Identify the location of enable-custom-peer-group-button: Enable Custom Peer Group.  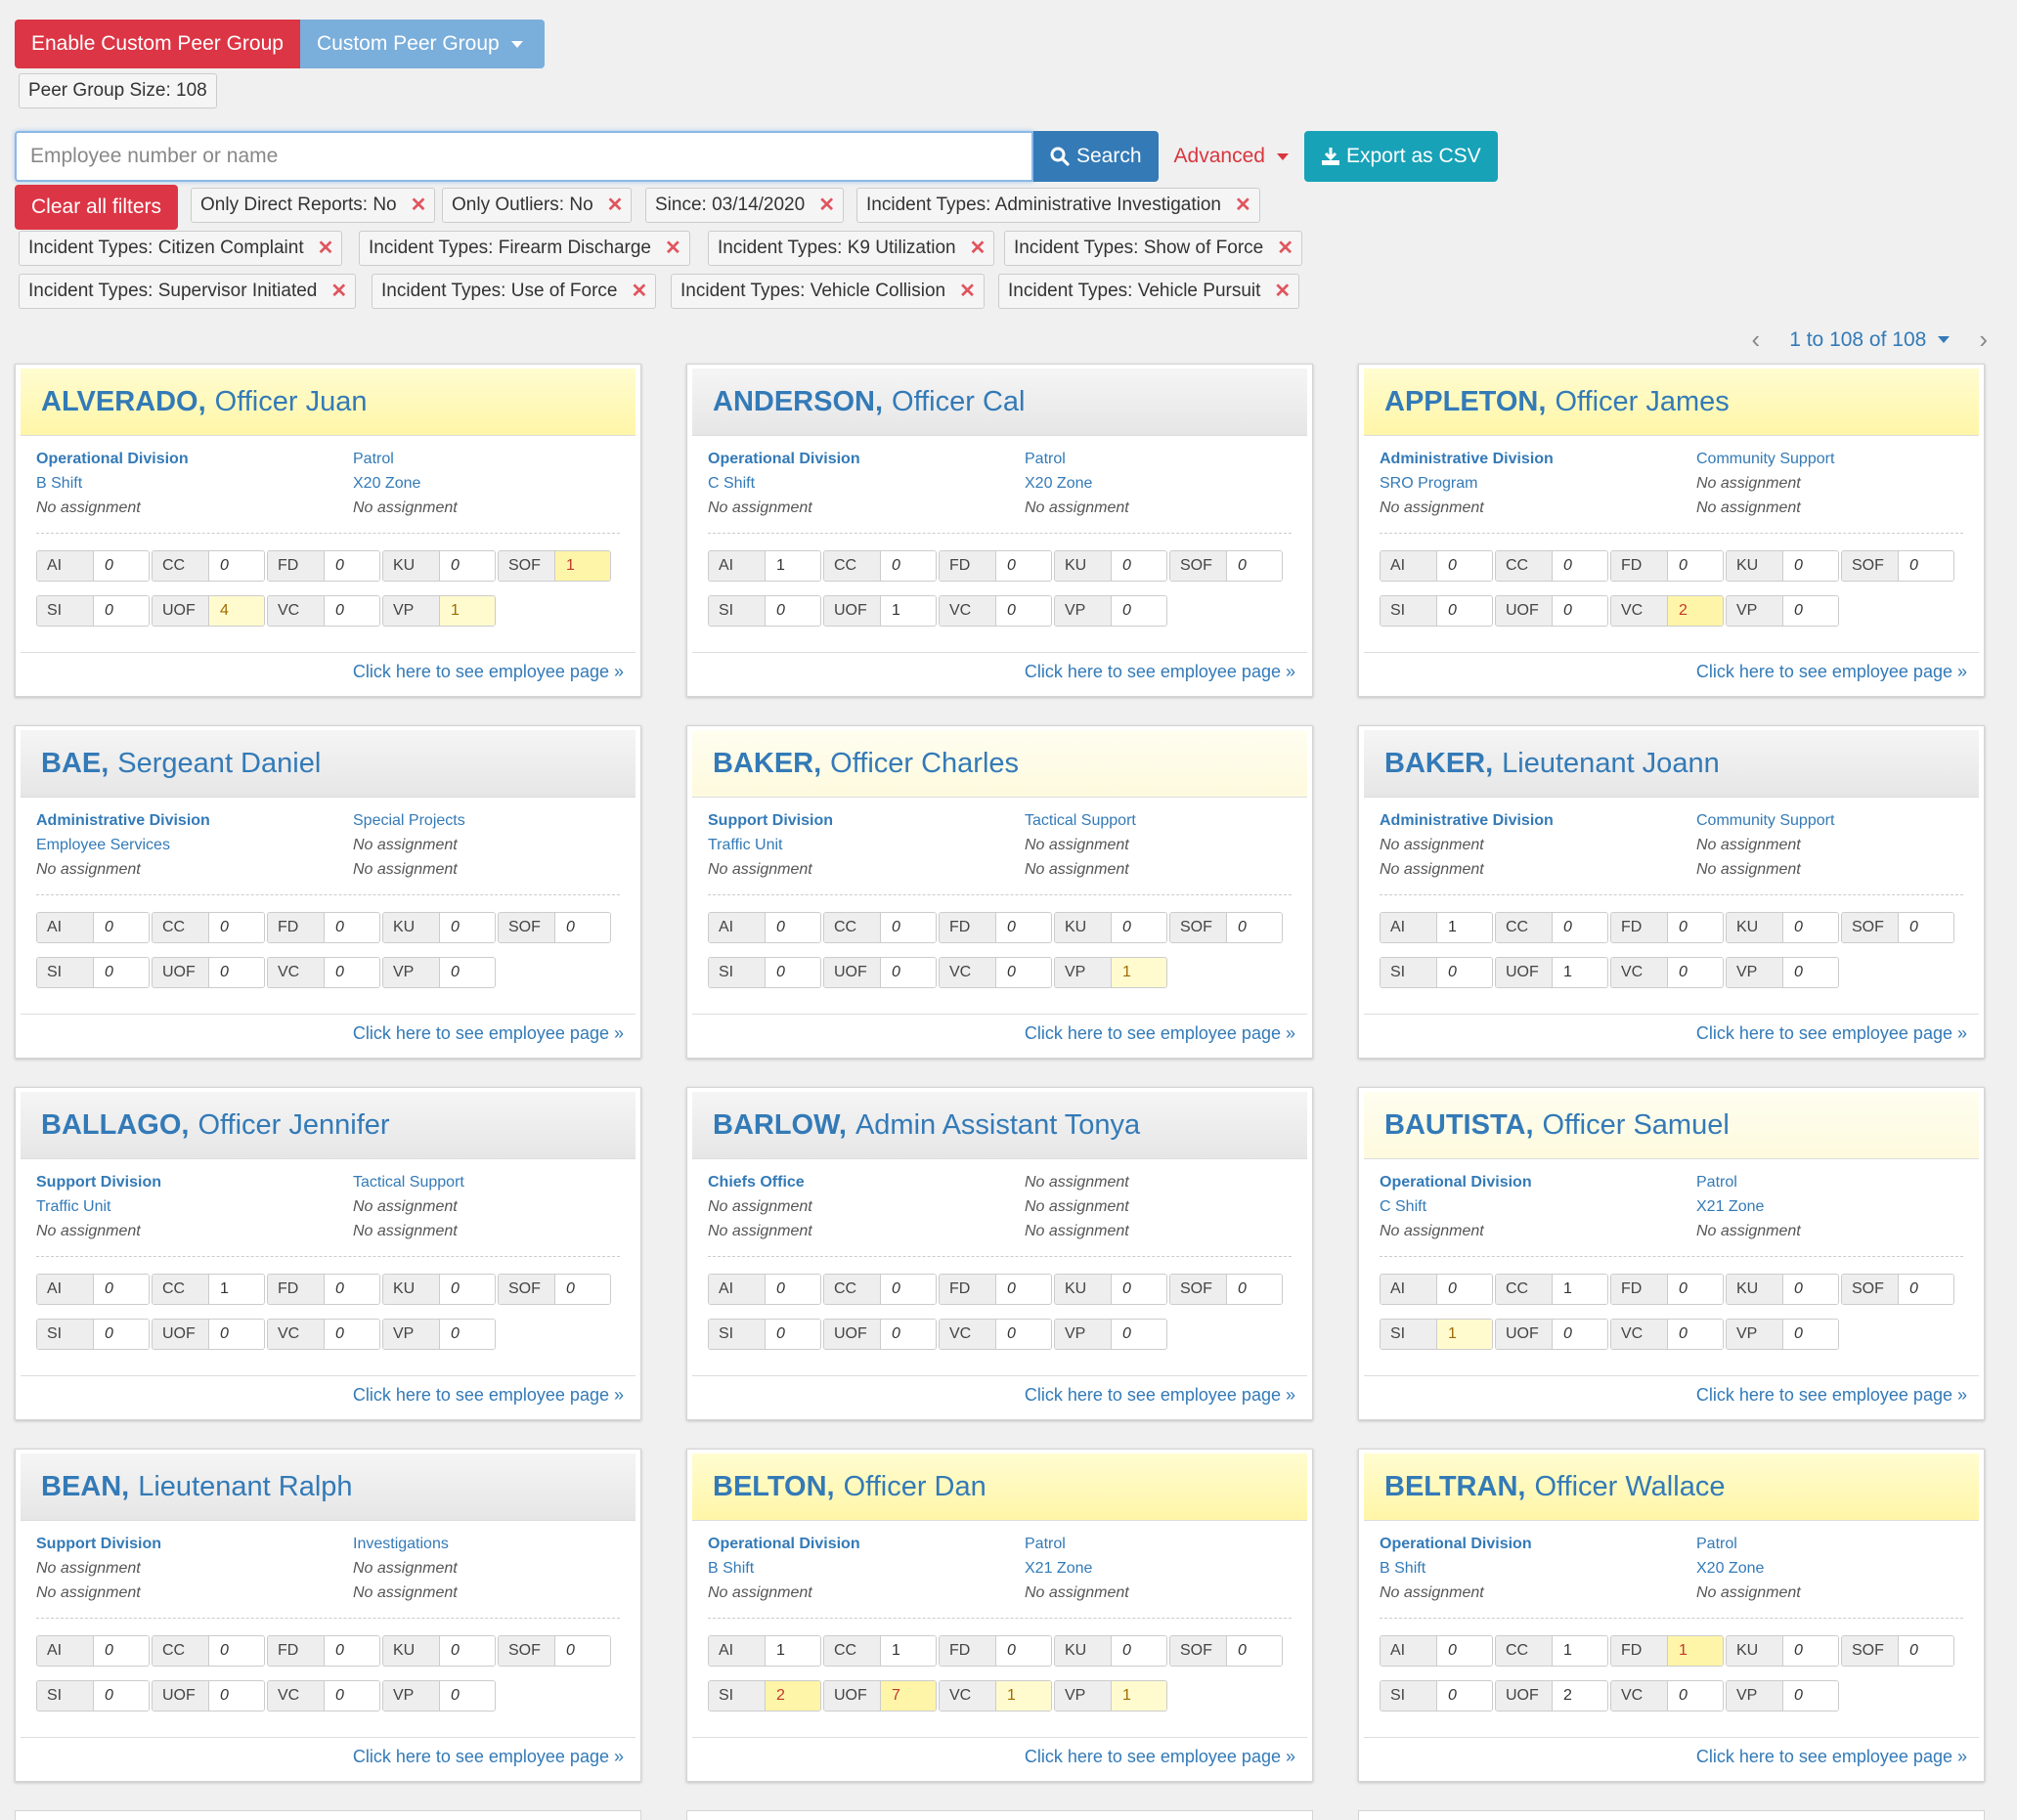
(157, 44).